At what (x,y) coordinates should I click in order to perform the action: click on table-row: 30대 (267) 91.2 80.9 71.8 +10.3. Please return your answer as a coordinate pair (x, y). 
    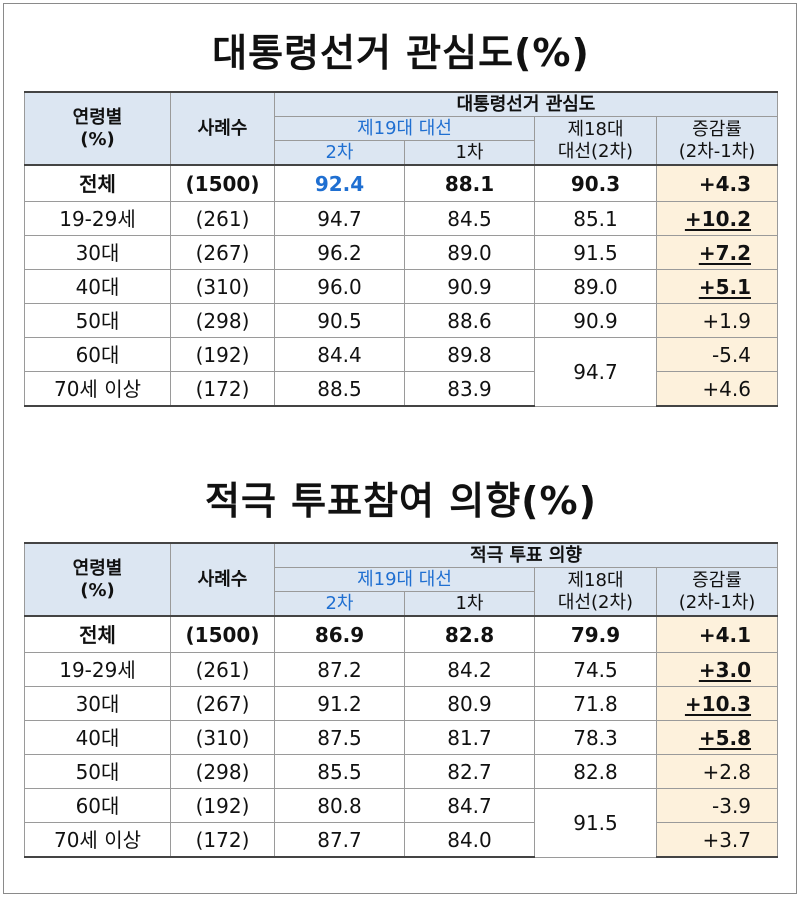
    Looking at the image, I should click on (401, 703).